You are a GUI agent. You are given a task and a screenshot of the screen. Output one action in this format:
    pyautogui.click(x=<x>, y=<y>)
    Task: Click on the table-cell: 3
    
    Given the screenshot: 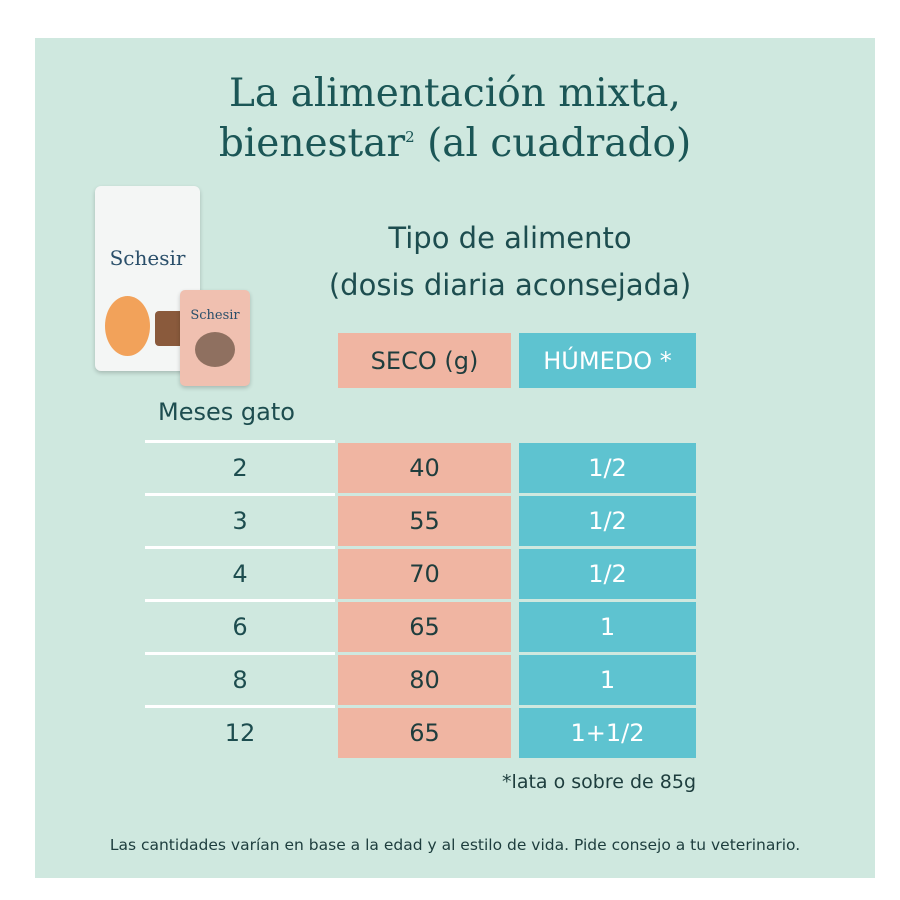 What is the action you would take?
    pyautogui.click(x=240, y=519)
    